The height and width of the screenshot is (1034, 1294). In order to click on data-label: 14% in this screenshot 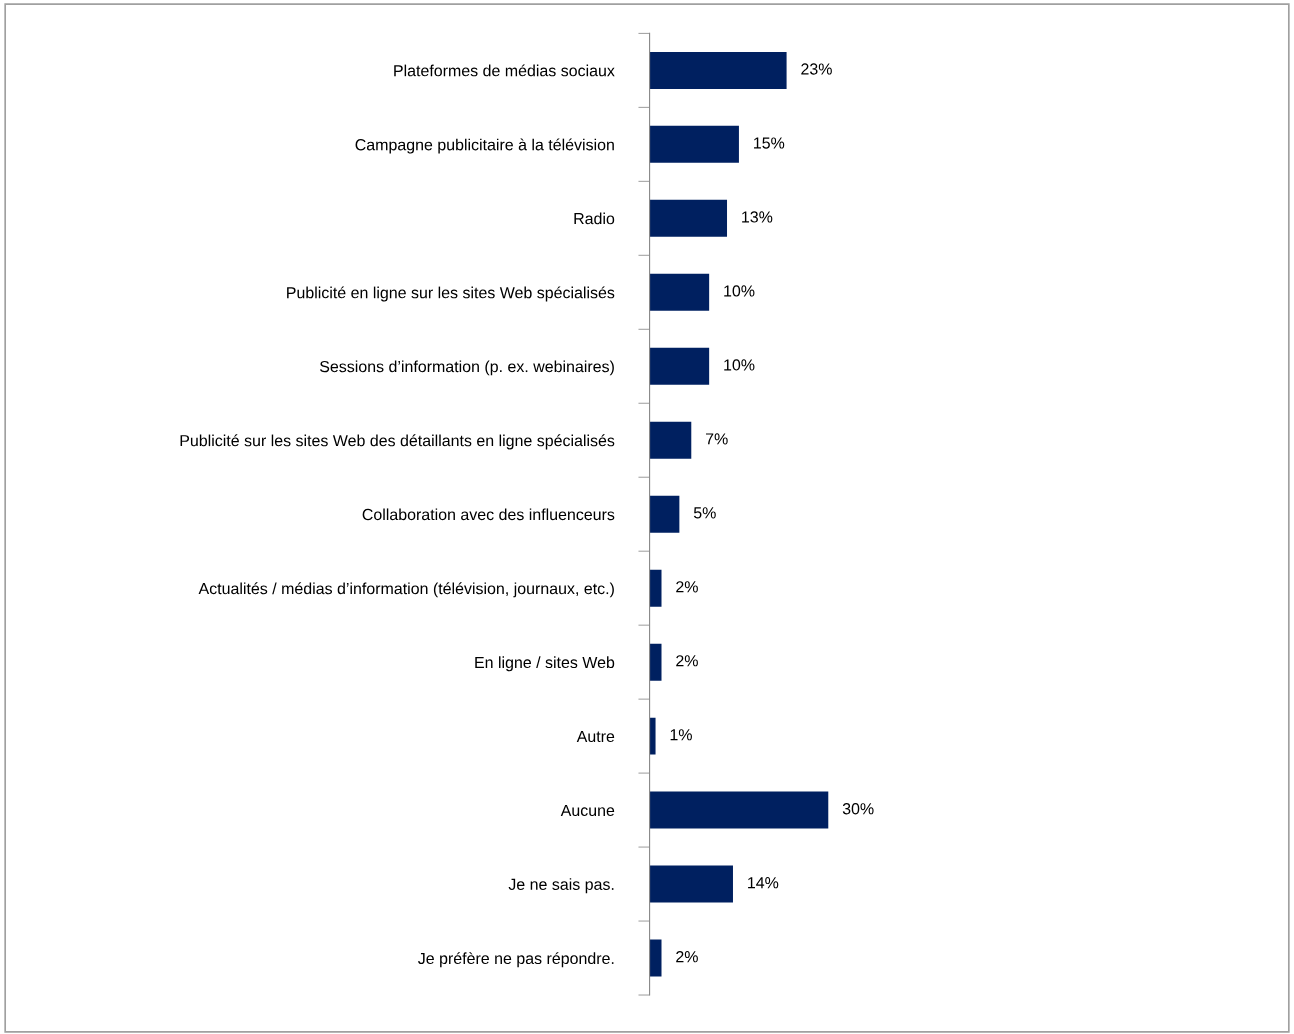, I will do `click(763, 883)`.